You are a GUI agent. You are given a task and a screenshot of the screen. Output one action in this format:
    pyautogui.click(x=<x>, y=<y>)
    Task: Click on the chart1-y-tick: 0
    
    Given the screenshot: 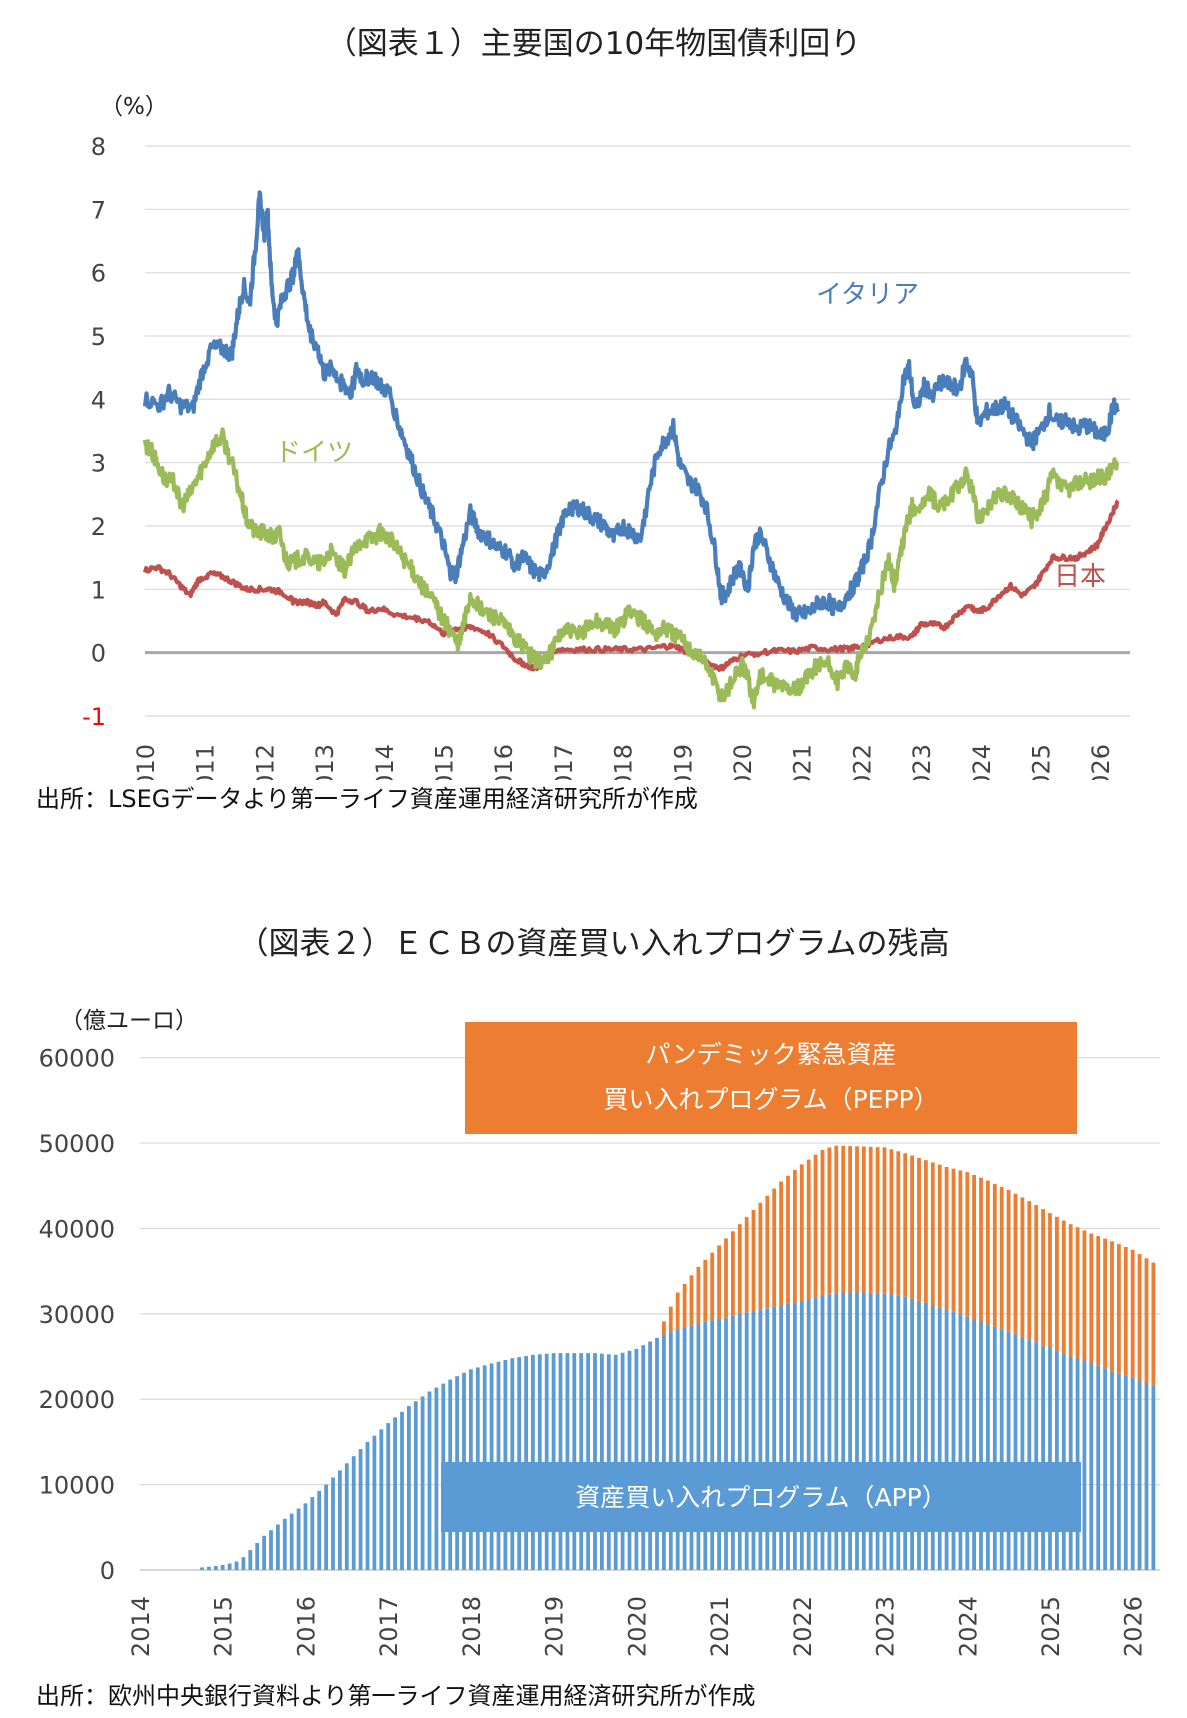 What is the action you would take?
    pyautogui.click(x=98, y=654)
    